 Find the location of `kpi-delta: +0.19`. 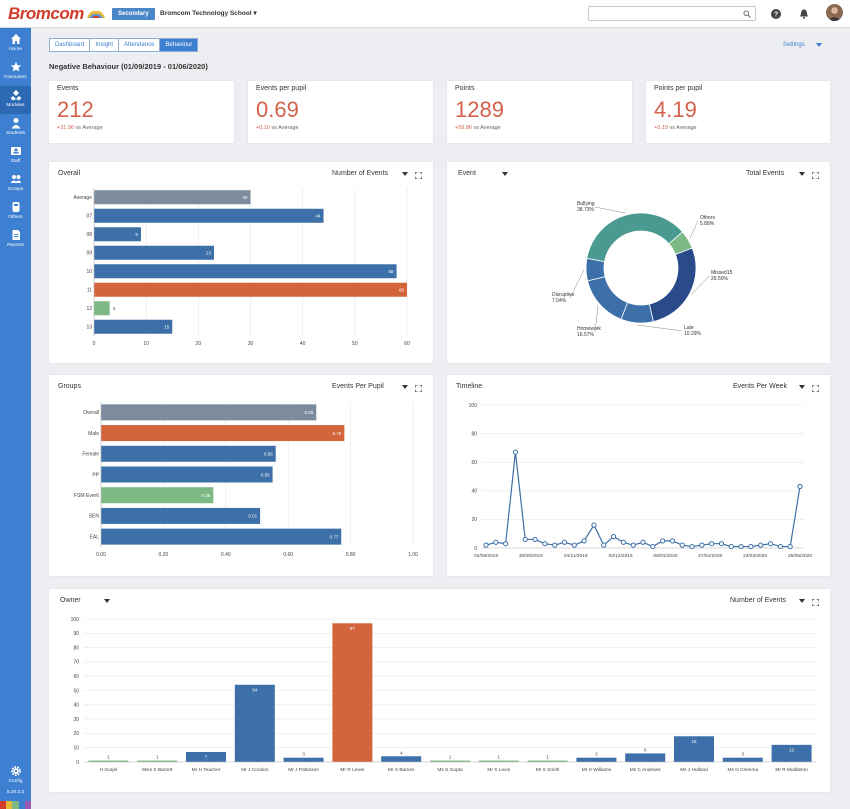

kpi-delta: +0.19 is located at coordinates (661, 128).